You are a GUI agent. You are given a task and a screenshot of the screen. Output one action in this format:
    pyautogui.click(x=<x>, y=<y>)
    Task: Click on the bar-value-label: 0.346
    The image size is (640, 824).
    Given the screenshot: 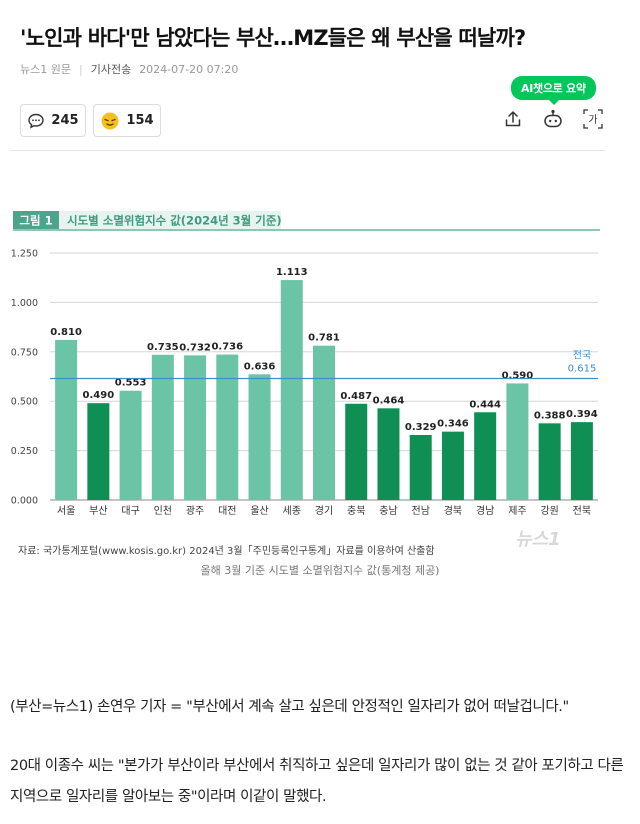 What is the action you would take?
    pyautogui.click(x=453, y=424)
    